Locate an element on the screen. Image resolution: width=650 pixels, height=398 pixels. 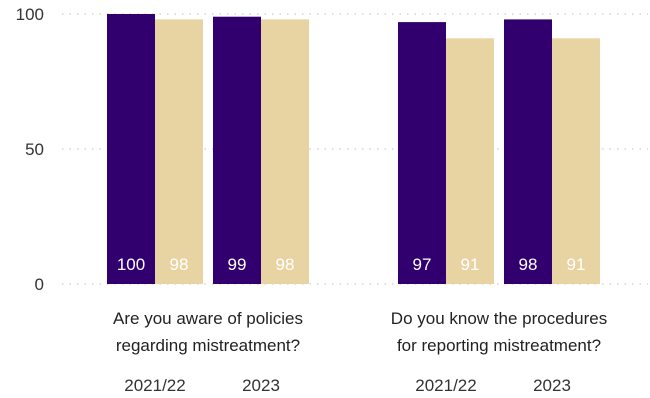
category-label-line: Do you know the procedures is located at coordinates (499, 318).